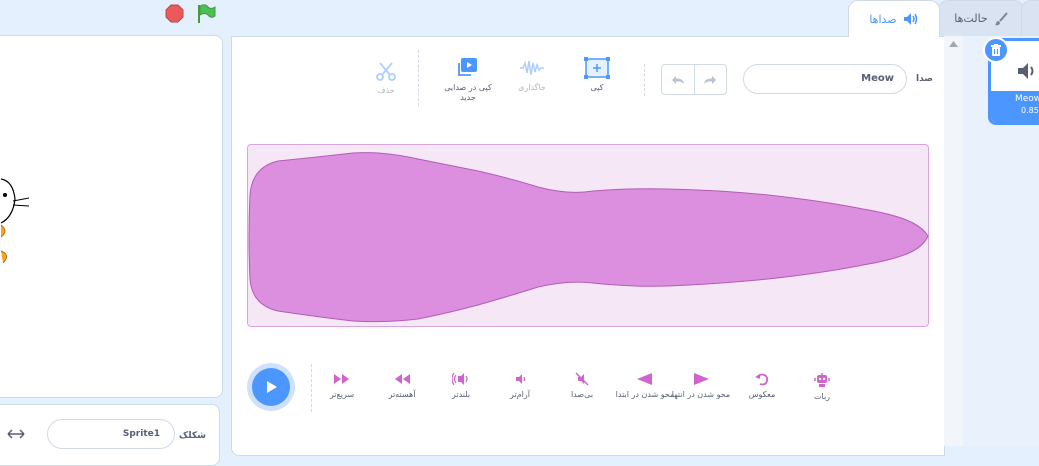  I want to click on sound-name-label: صدا, so click(924, 79).